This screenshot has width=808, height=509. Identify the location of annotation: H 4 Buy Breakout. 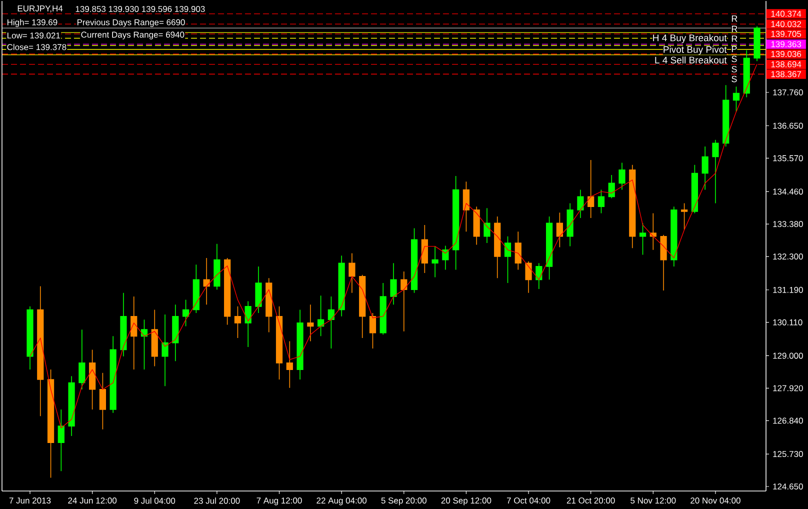
(690, 39).